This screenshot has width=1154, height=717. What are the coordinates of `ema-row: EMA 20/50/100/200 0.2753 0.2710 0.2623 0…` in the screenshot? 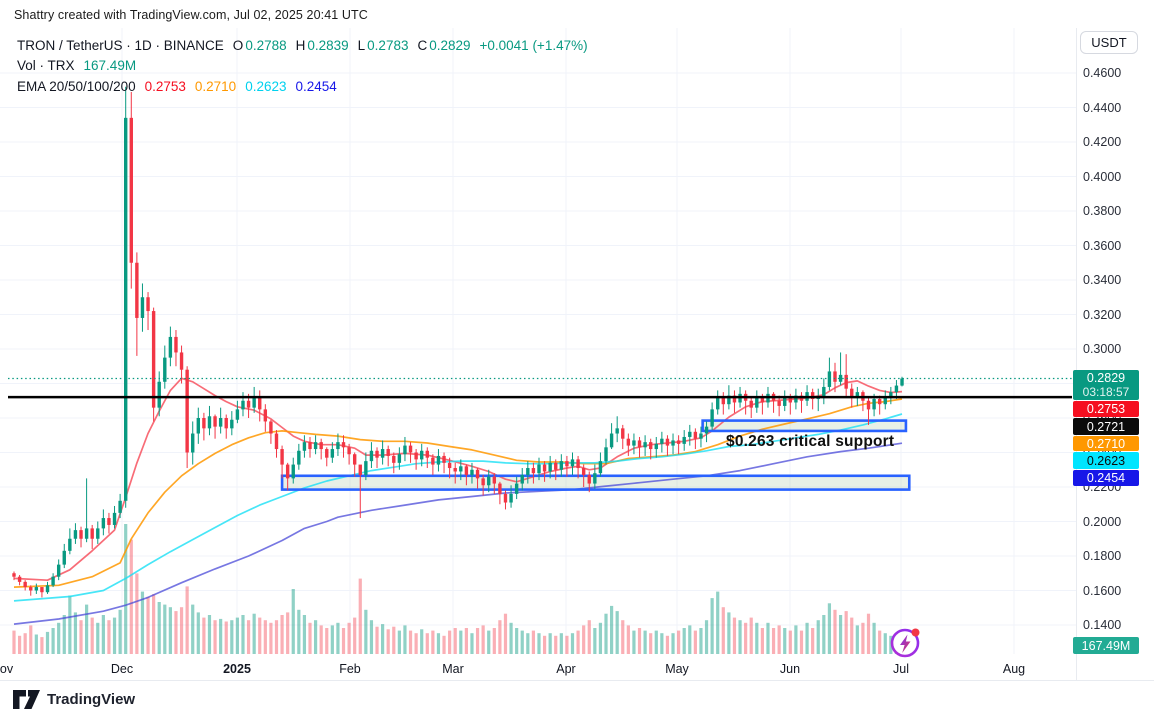 It's located at (302, 86).